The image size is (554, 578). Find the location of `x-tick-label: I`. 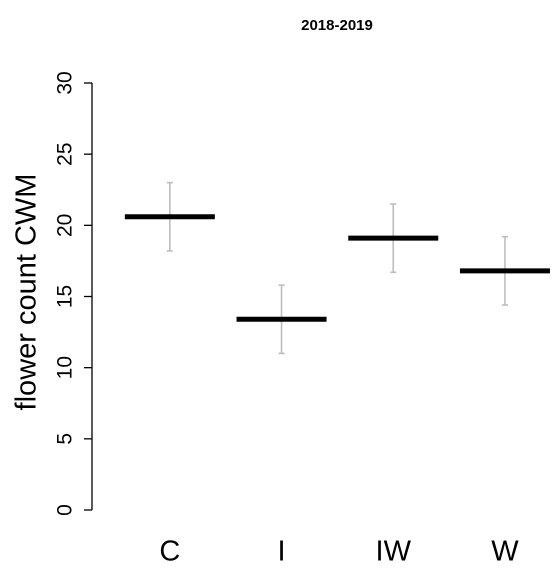

x-tick-label: I is located at coordinates (282, 552).